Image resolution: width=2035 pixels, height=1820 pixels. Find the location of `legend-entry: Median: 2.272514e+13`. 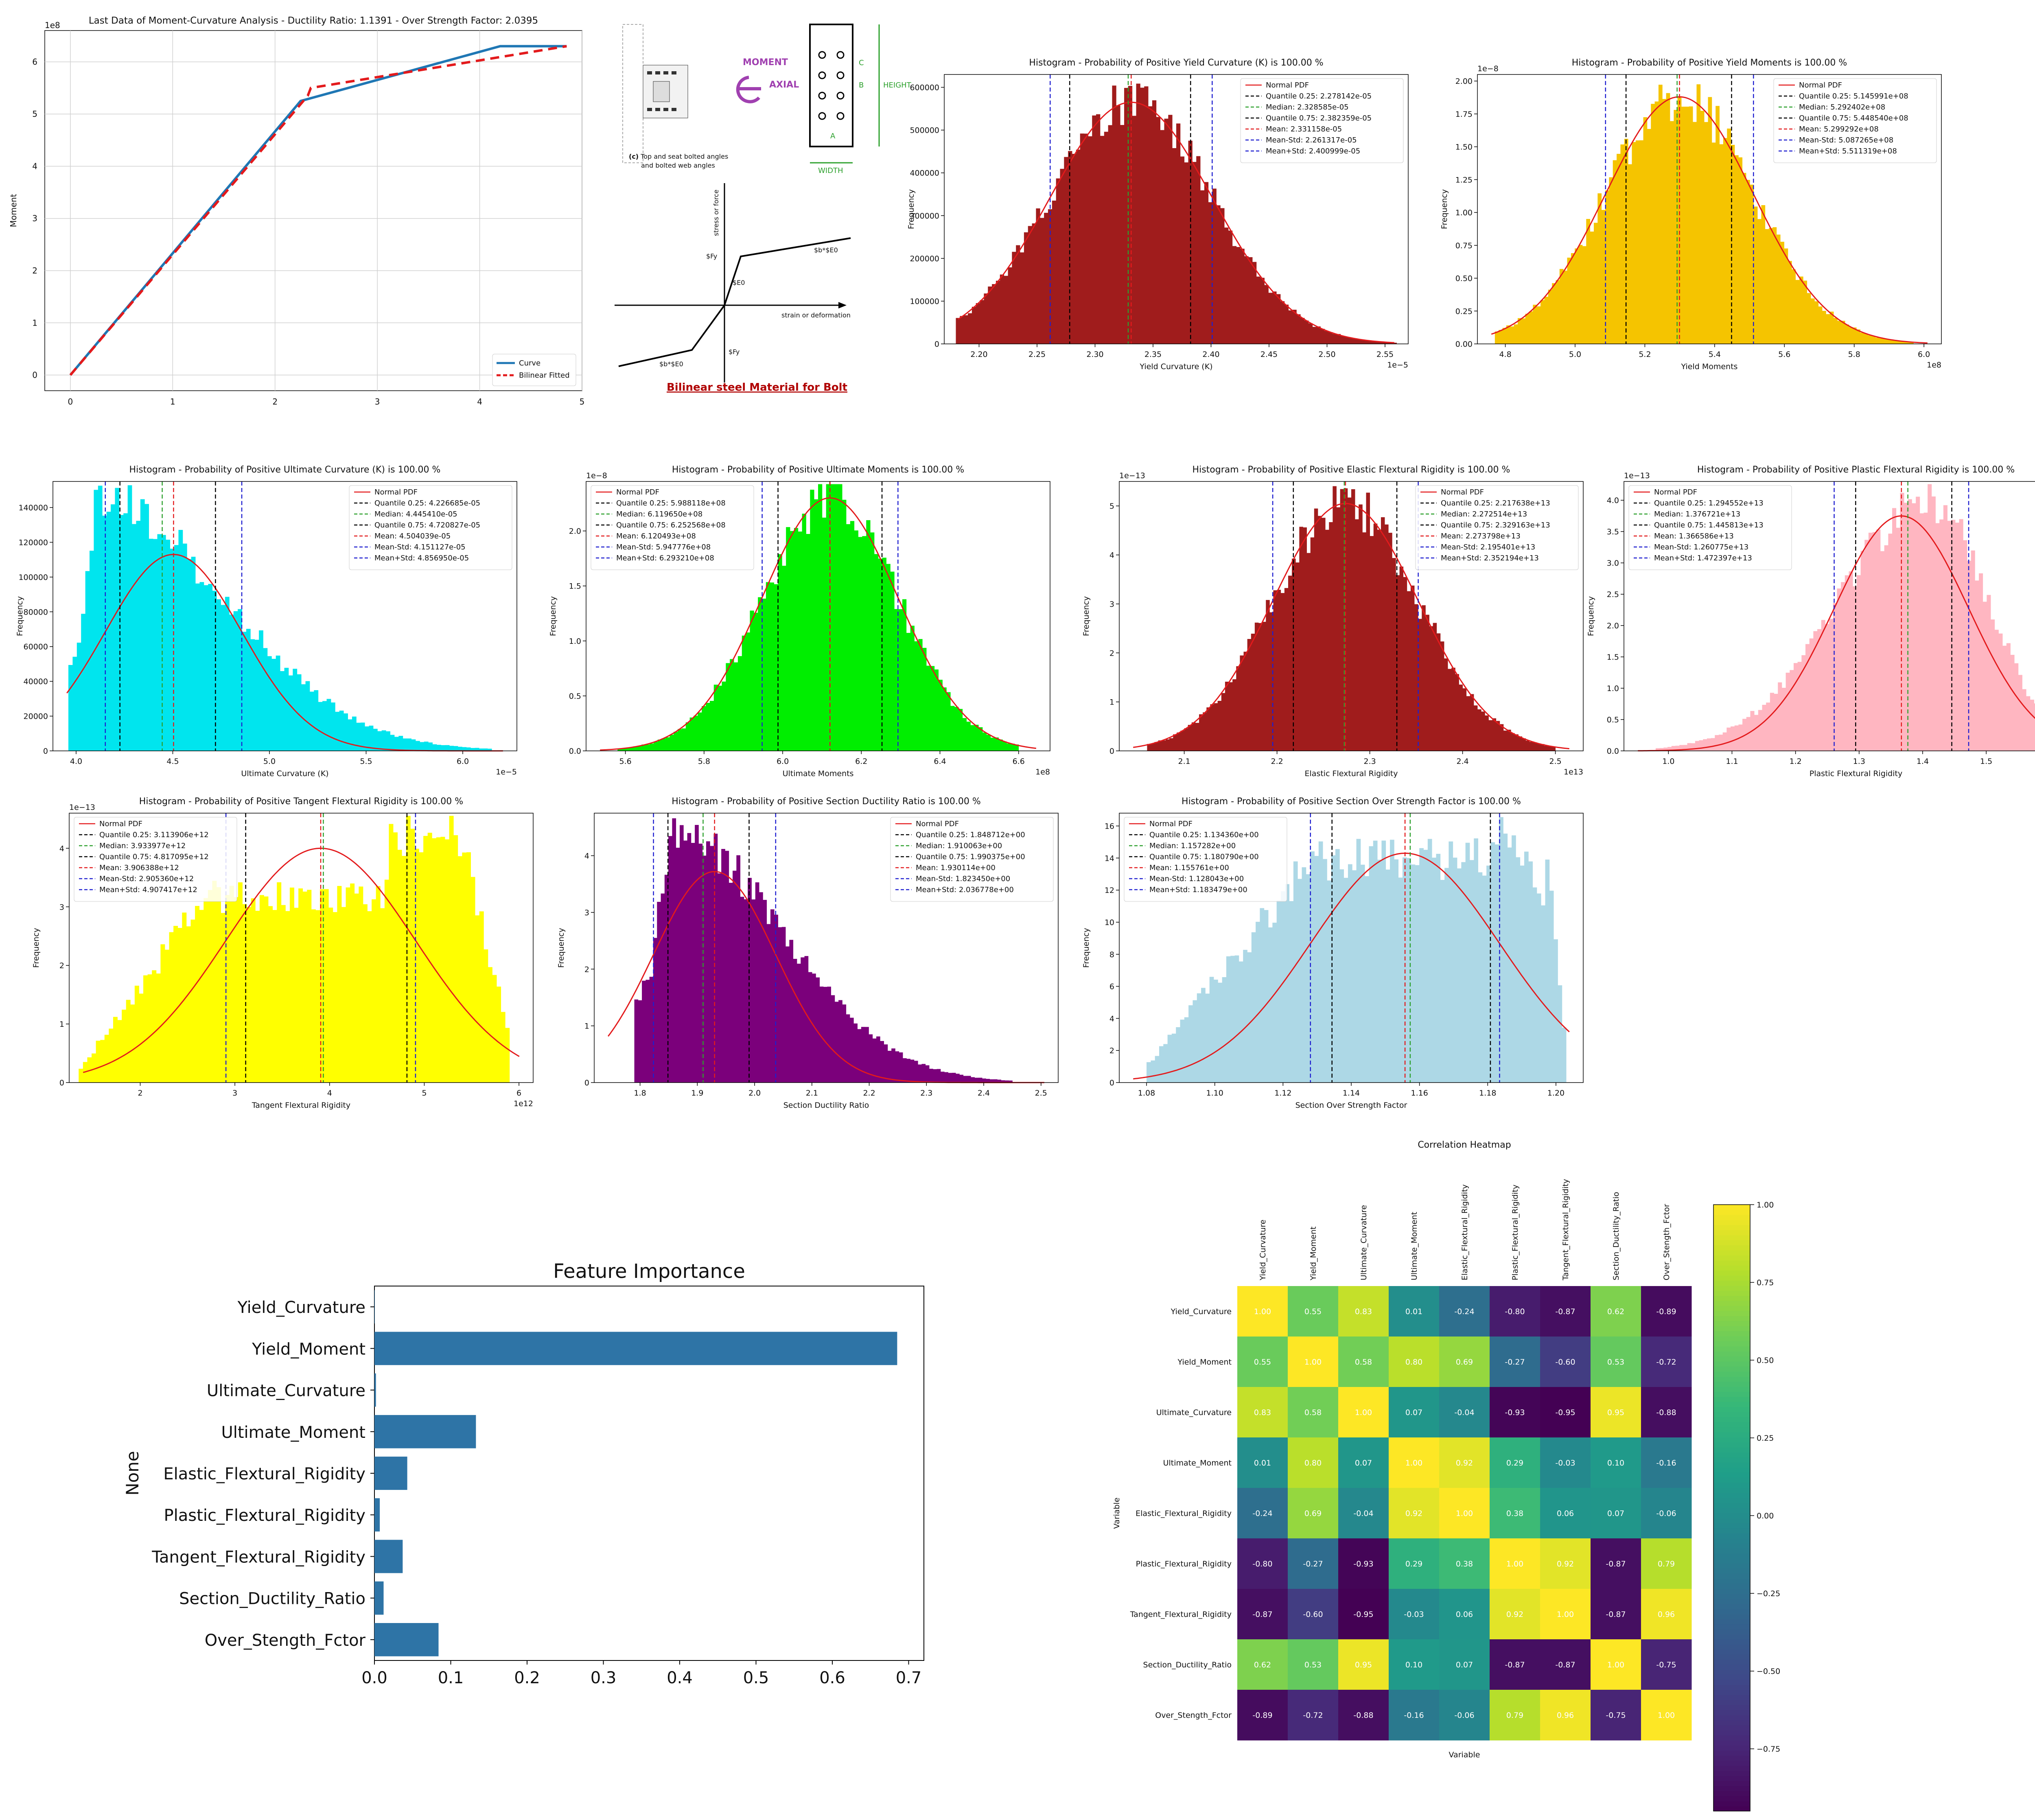

legend-entry: Median: 2.272514e+13 is located at coordinates (1484, 514).